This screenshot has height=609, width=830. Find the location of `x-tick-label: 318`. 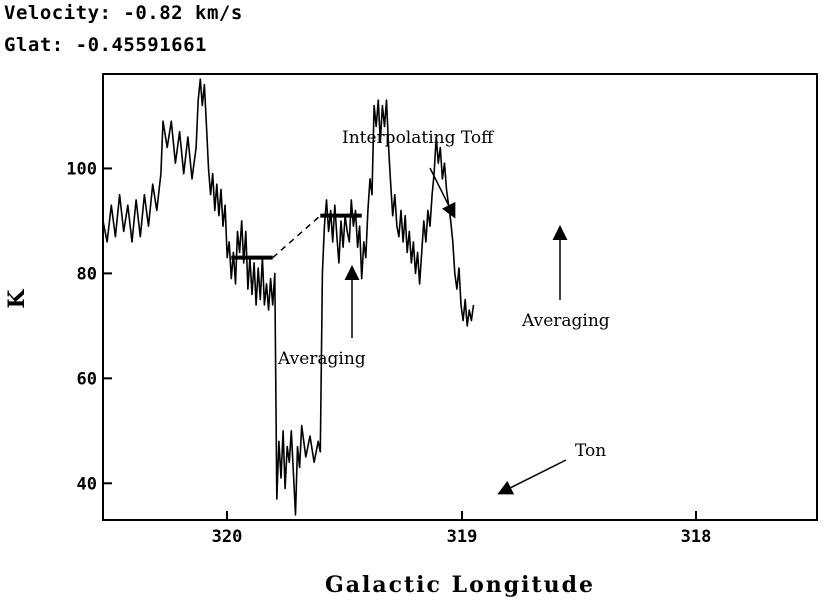

x-tick-label: 318 is located at coordinates (696, 537).